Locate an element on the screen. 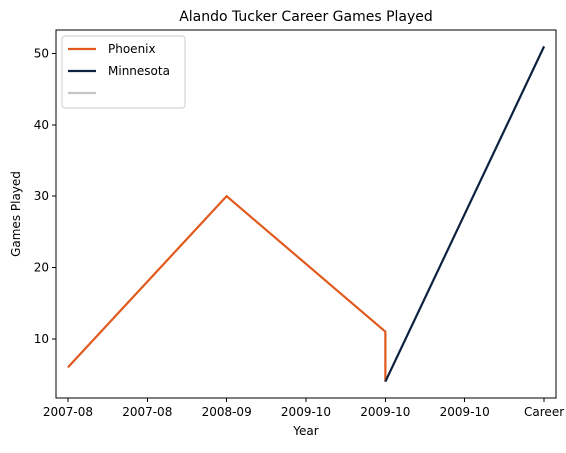 Image resolution: width=566 pixels, height=453 pixels. y-tick-label: 10 is located at coordinates (41, 339).